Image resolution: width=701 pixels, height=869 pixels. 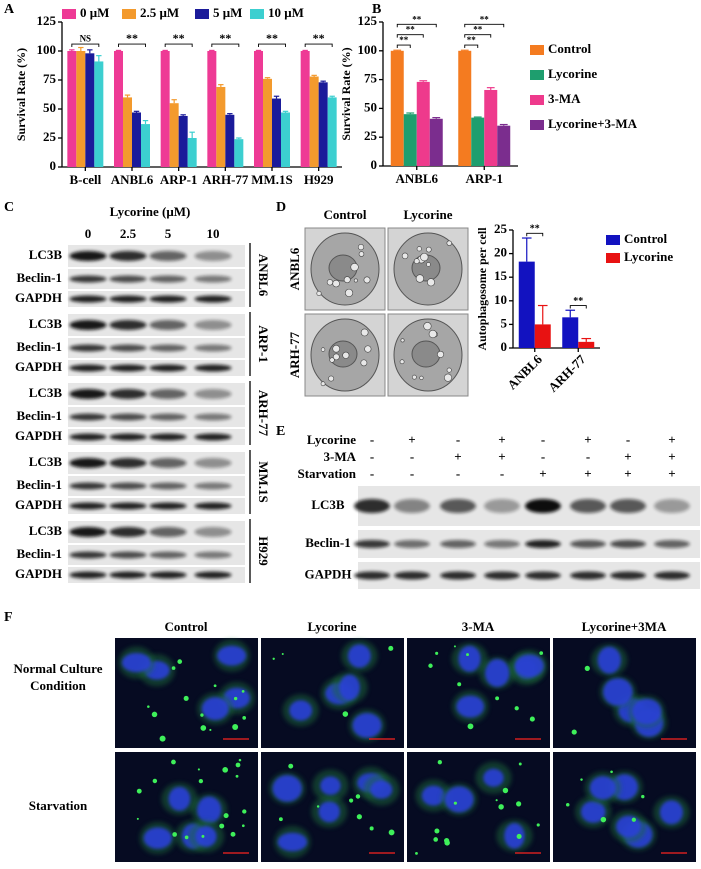 What do you see at coordinates (346, 93) in the screenshot?
I see `y-axis-label: Survival Rate (%)` at bounding box center [346, 93].